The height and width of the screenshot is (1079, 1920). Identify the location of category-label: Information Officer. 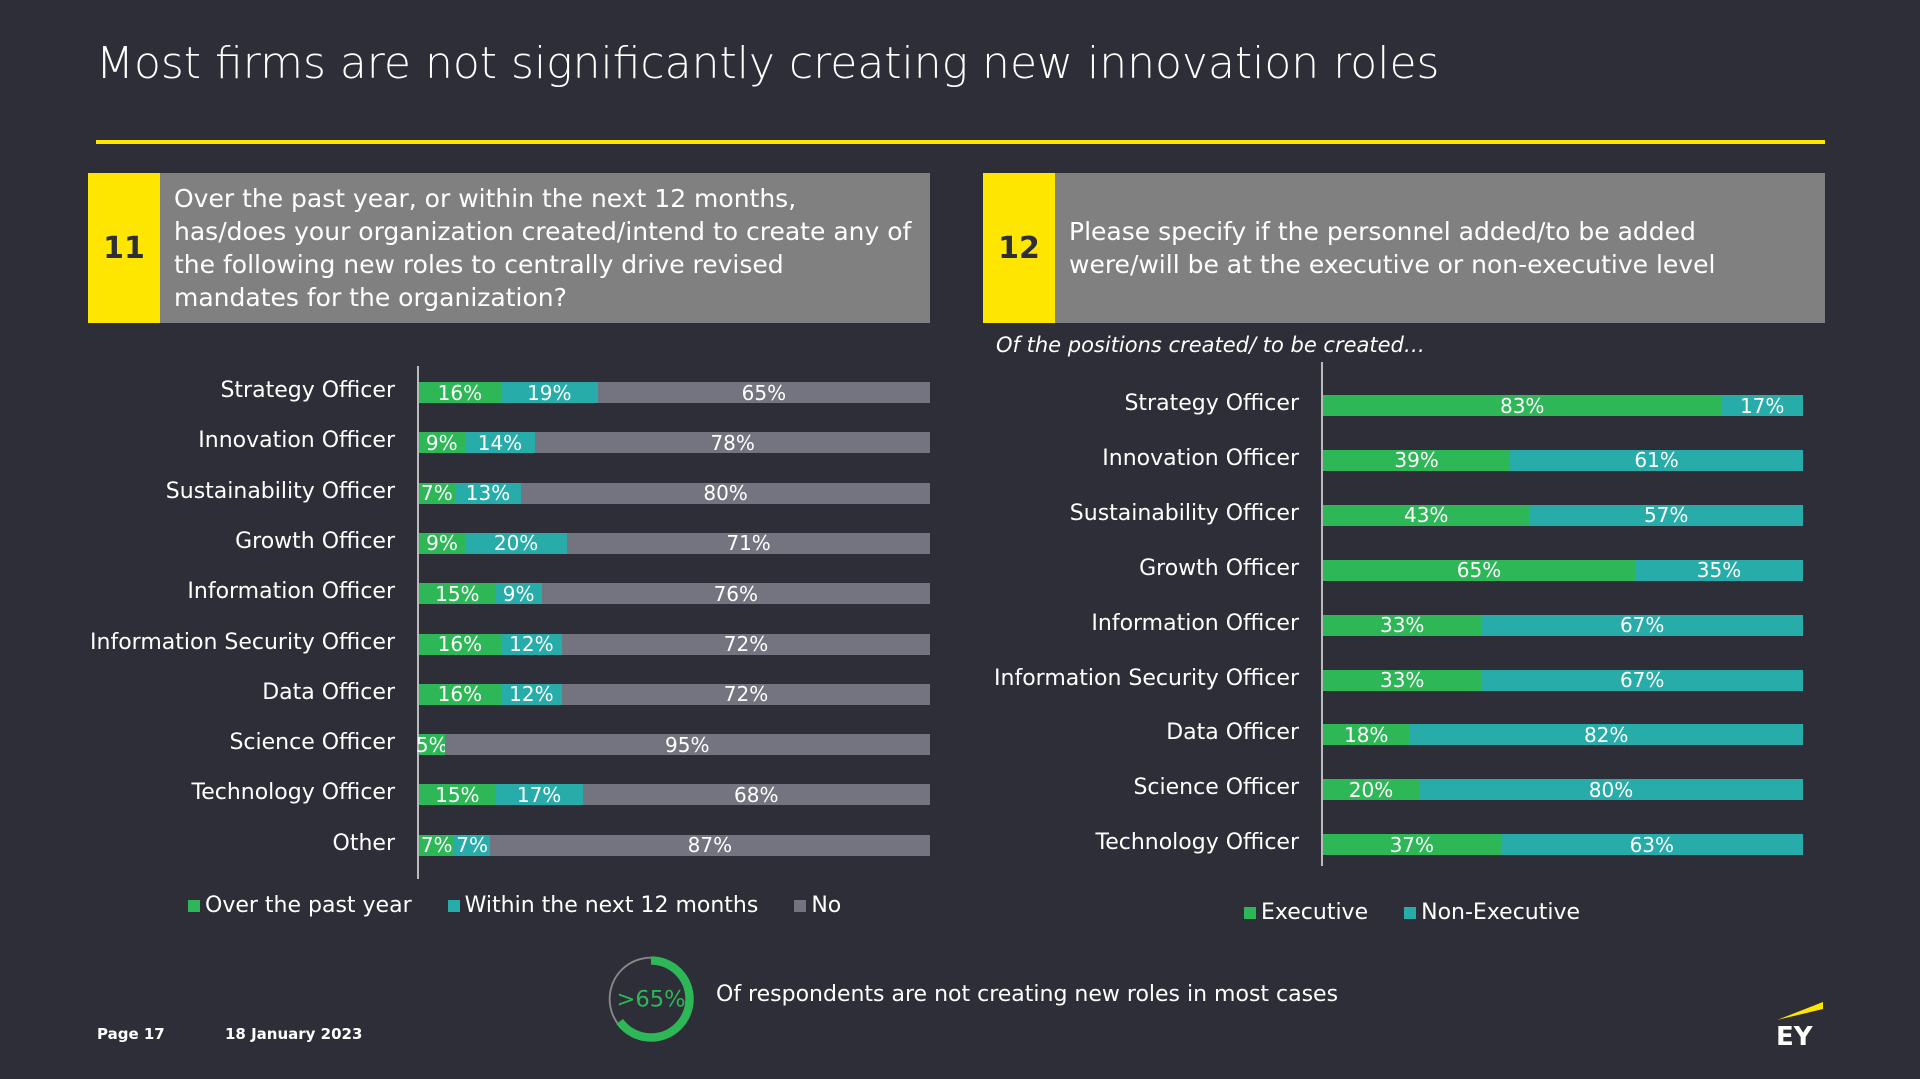
(291, 592).